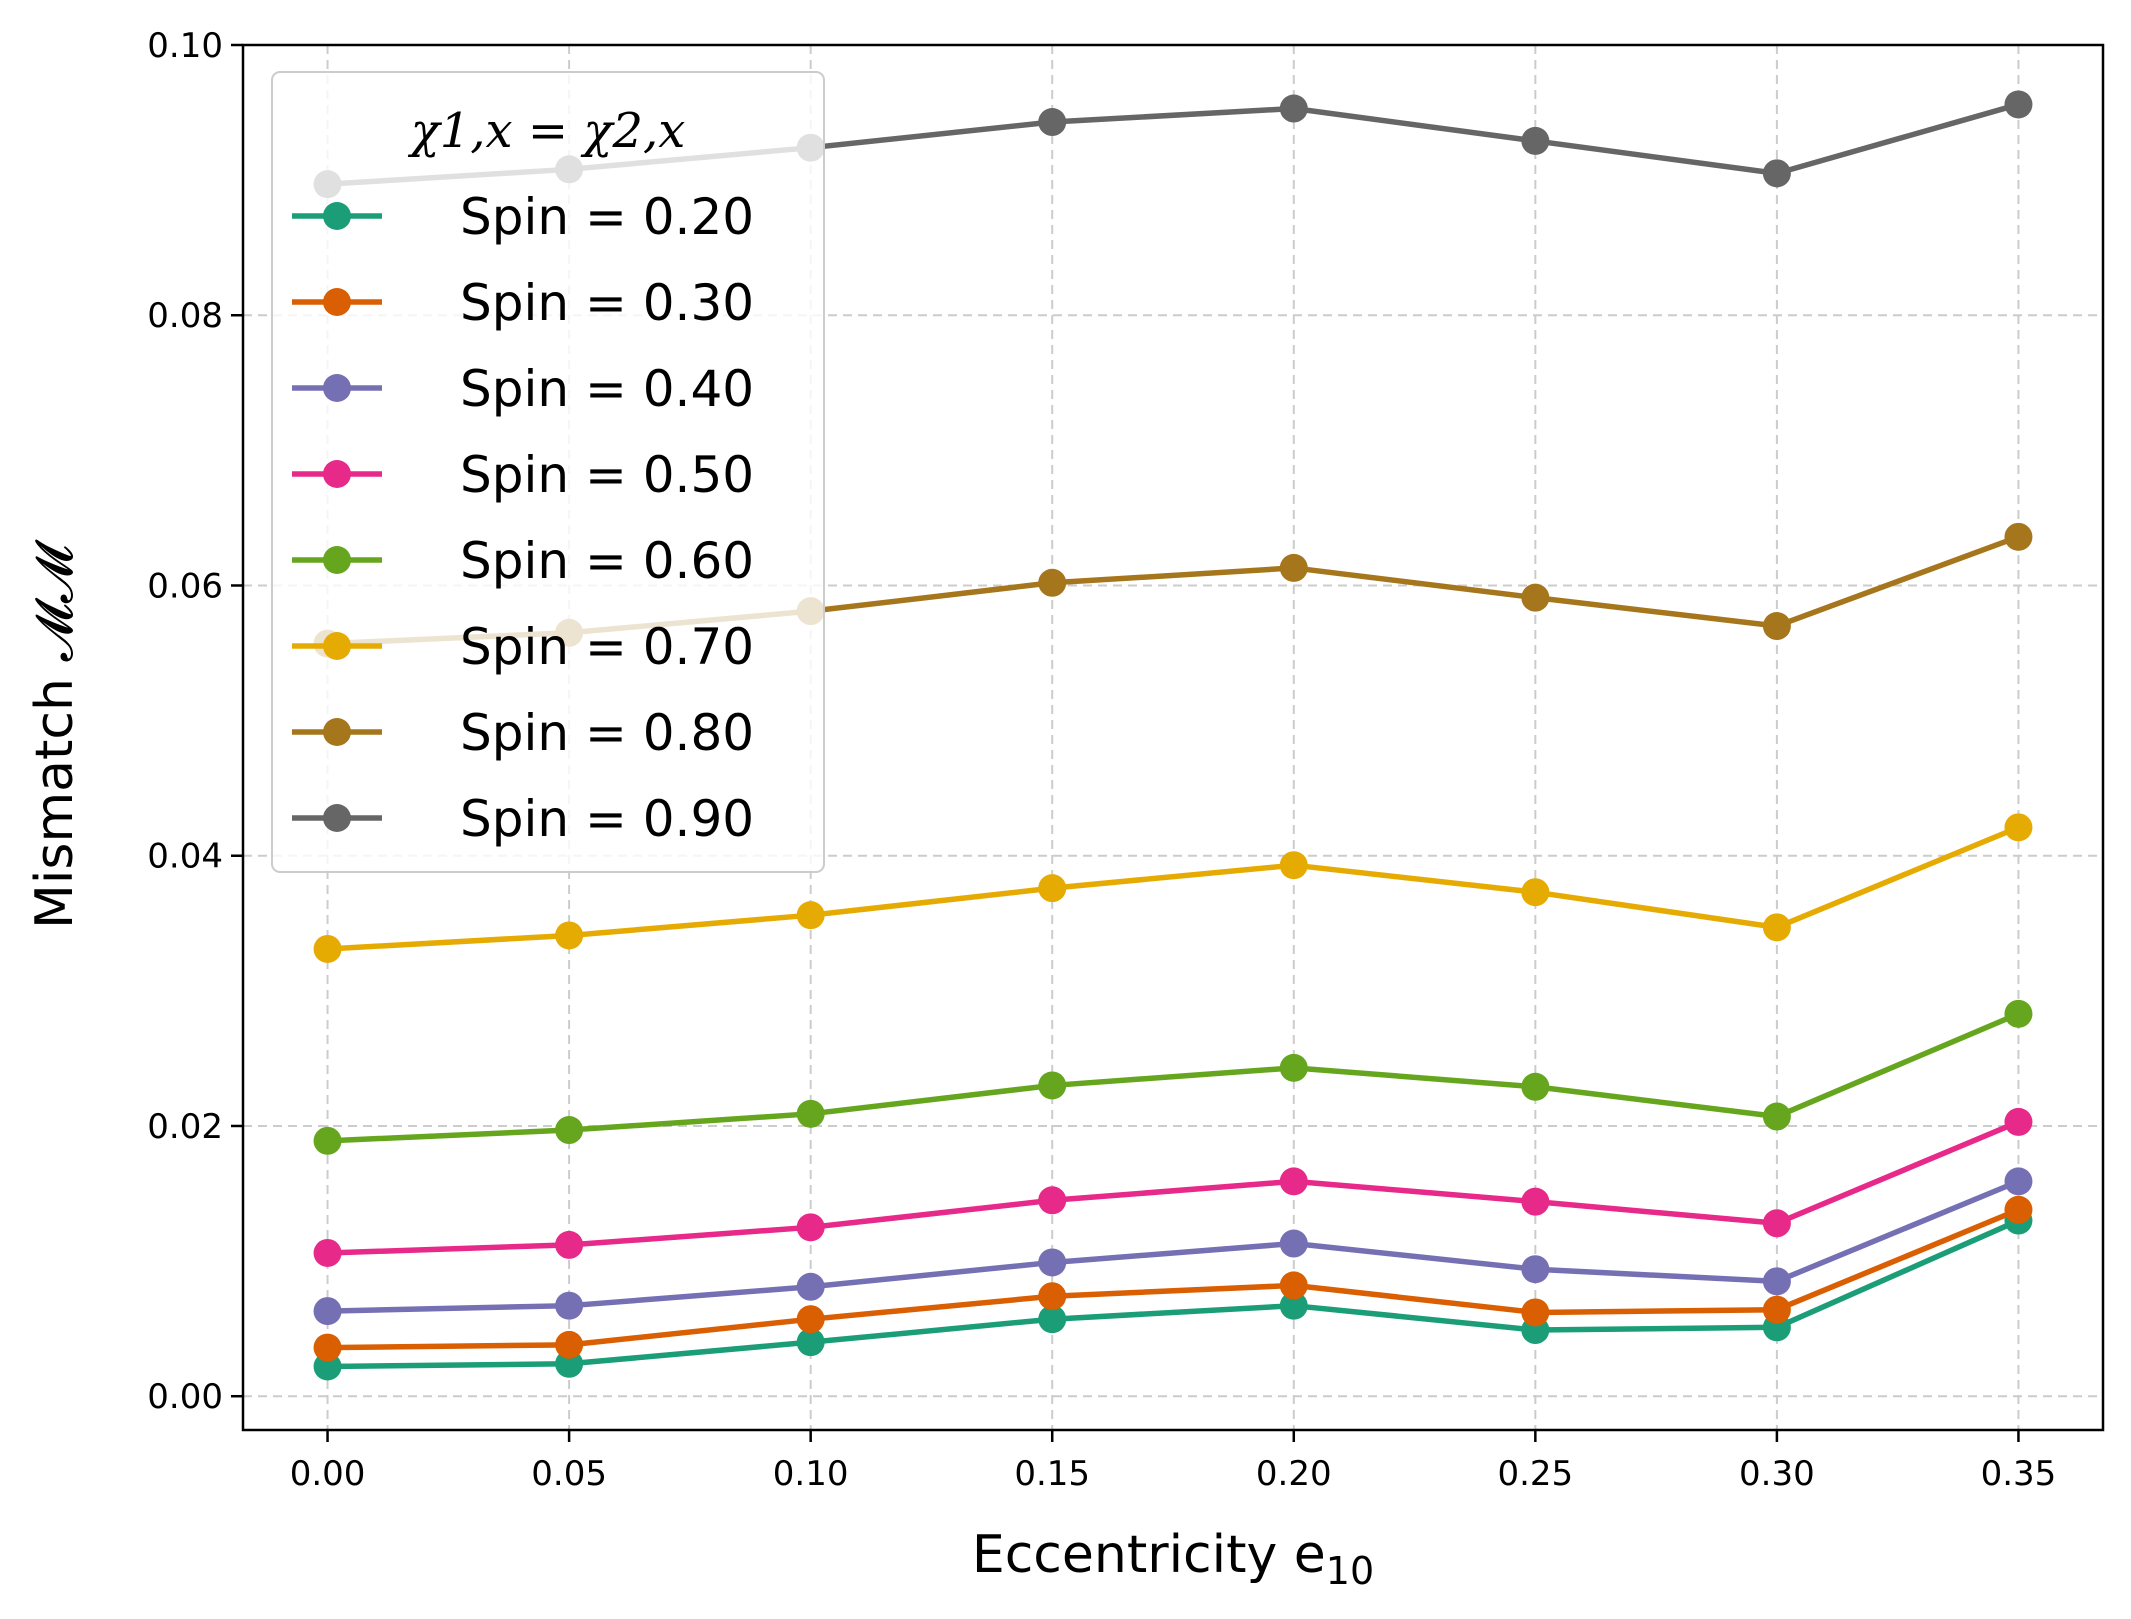 This screenshot has height=1619, width=2131. What do you see at coordinates (185, 316) in the screenshot?
I see `y-tick-label: 0.08` at bounding box center [185, 316].